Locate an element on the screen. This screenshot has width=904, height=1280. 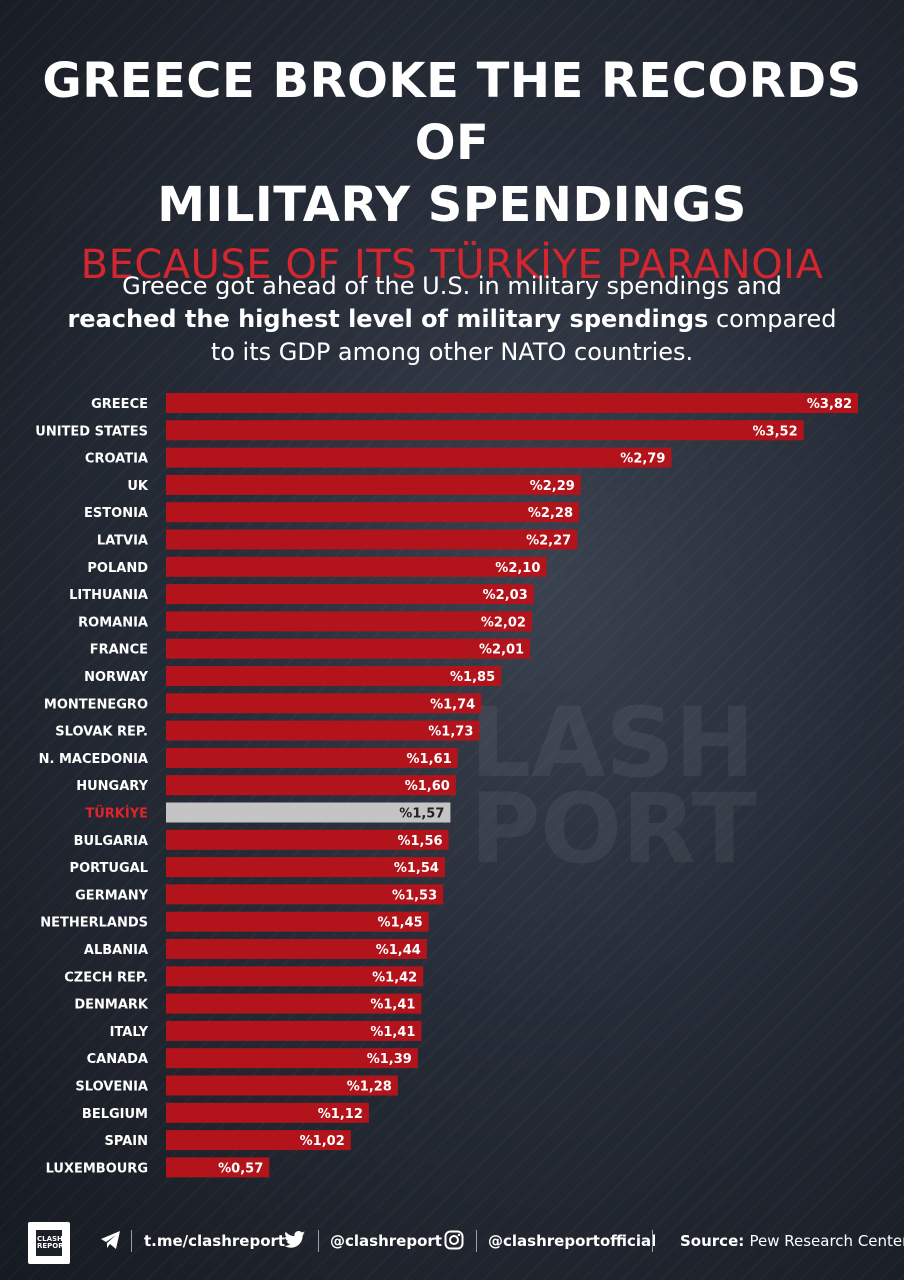
instagram-handle: @clashreportofficial is located at coordinates (572, 1241).